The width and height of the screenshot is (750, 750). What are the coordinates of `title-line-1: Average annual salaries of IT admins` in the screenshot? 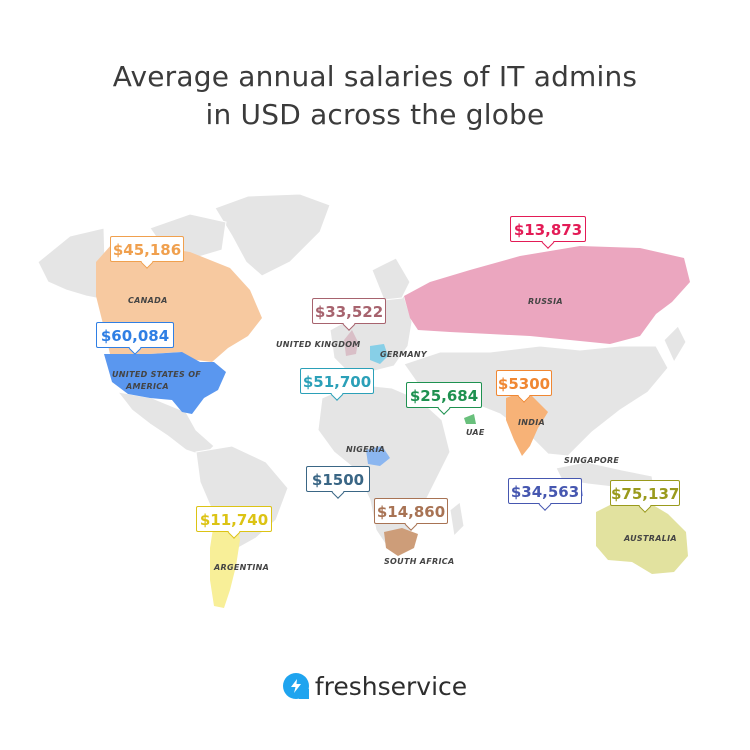 It's located at (375, 76).